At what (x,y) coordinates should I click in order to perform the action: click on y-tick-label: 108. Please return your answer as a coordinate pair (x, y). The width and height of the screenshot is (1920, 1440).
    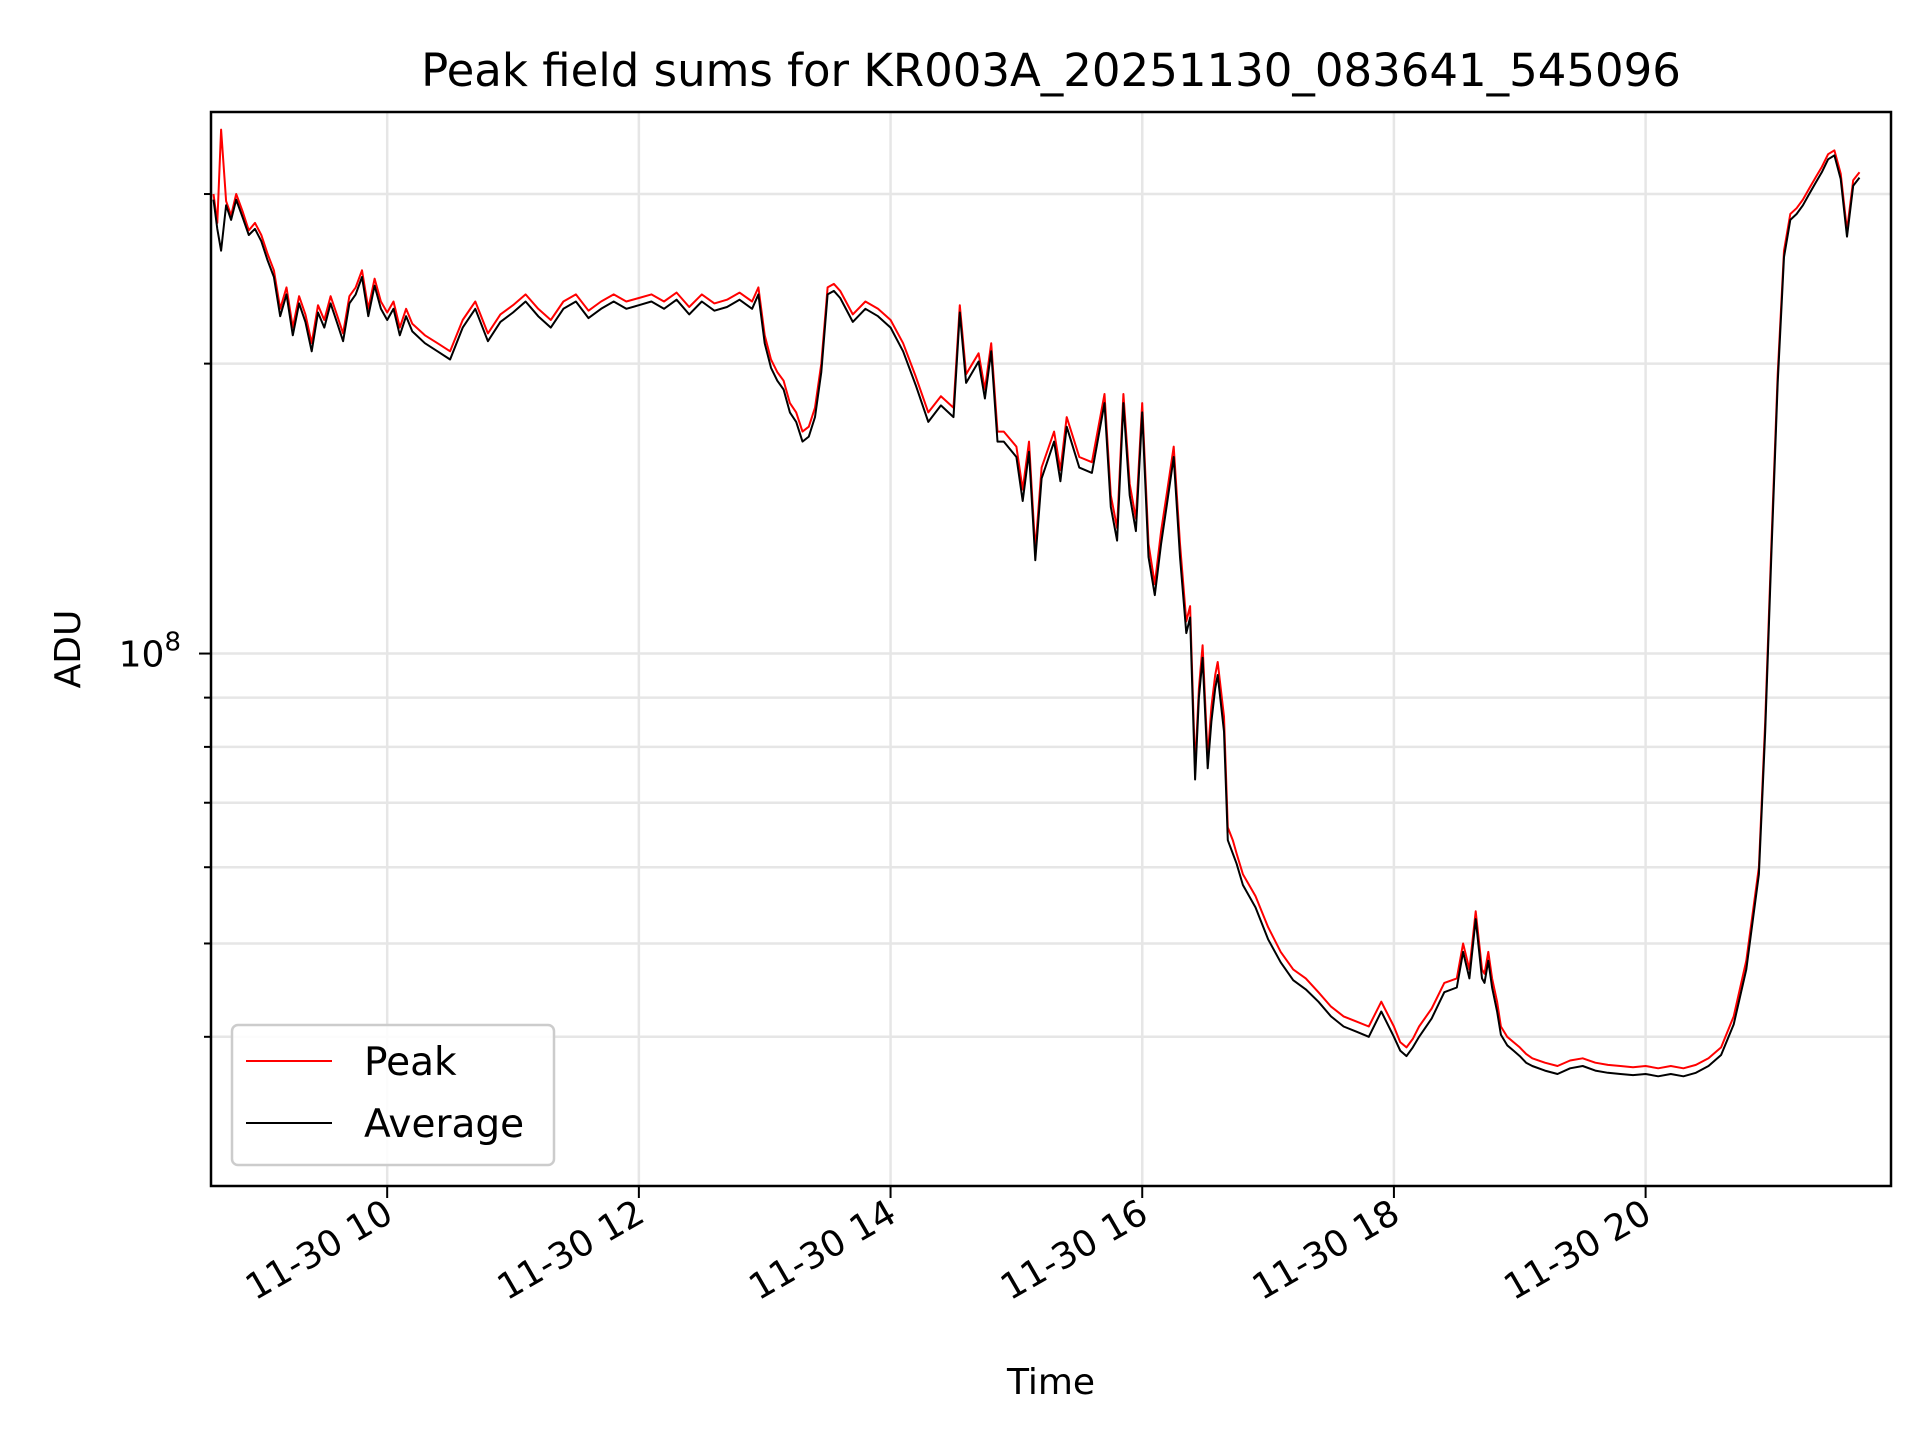
    Looking at the image, I should click on (150, 652).